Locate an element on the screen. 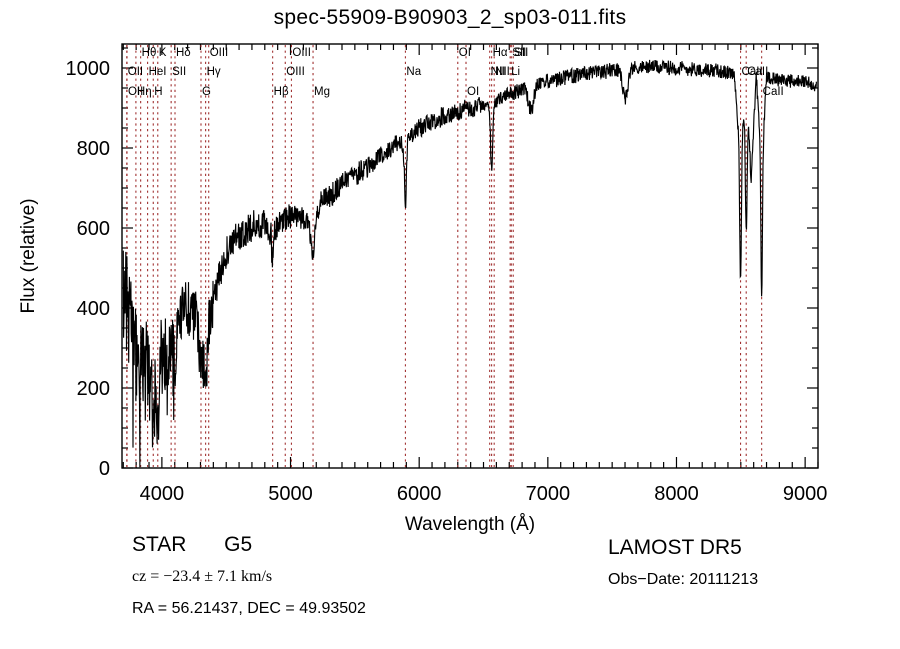 The width and height of the screenshot is (900, 649). coordinates: RA = 56.21437, DEC = 49.93502 is located at coordinates (249, 608).